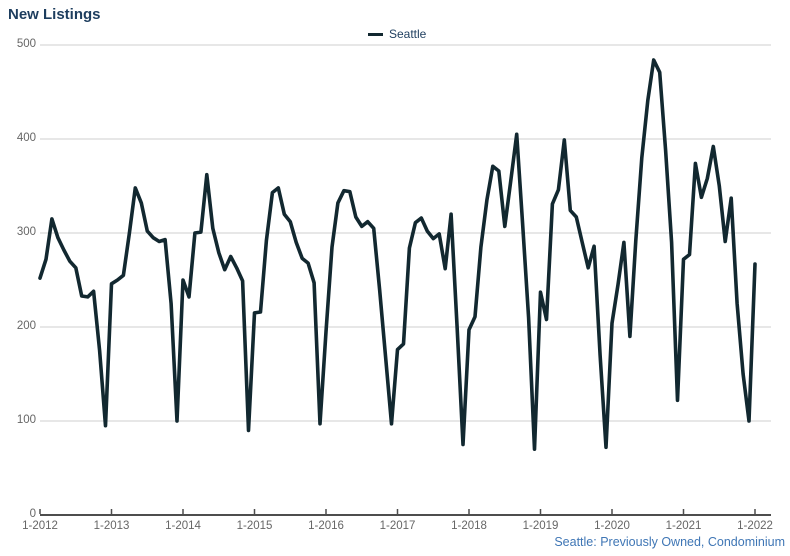 Image resolution: width=790 pixels, height=556 pixels. I want to click on y-tick-label: 400, so click(26, 138).